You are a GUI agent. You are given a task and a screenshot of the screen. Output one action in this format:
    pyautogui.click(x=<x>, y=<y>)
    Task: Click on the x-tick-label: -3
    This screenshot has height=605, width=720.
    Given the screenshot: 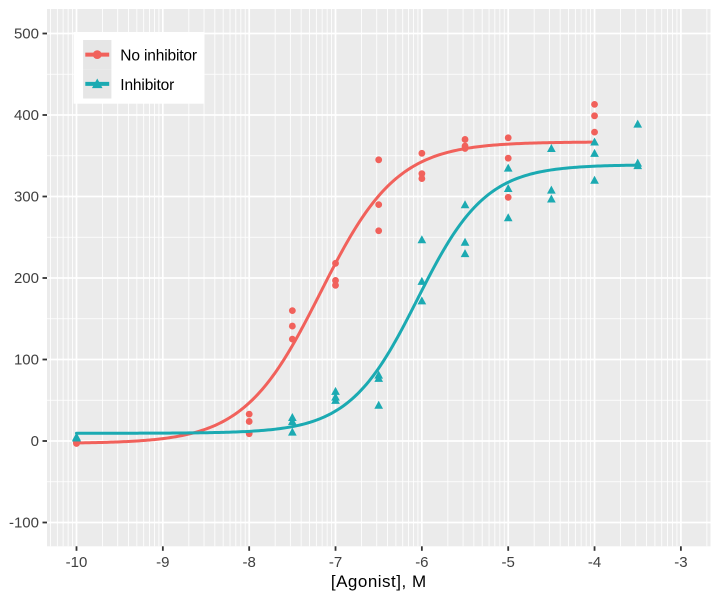 What is the action you would take?
    pyautogui.click(x=680, y=562)
    